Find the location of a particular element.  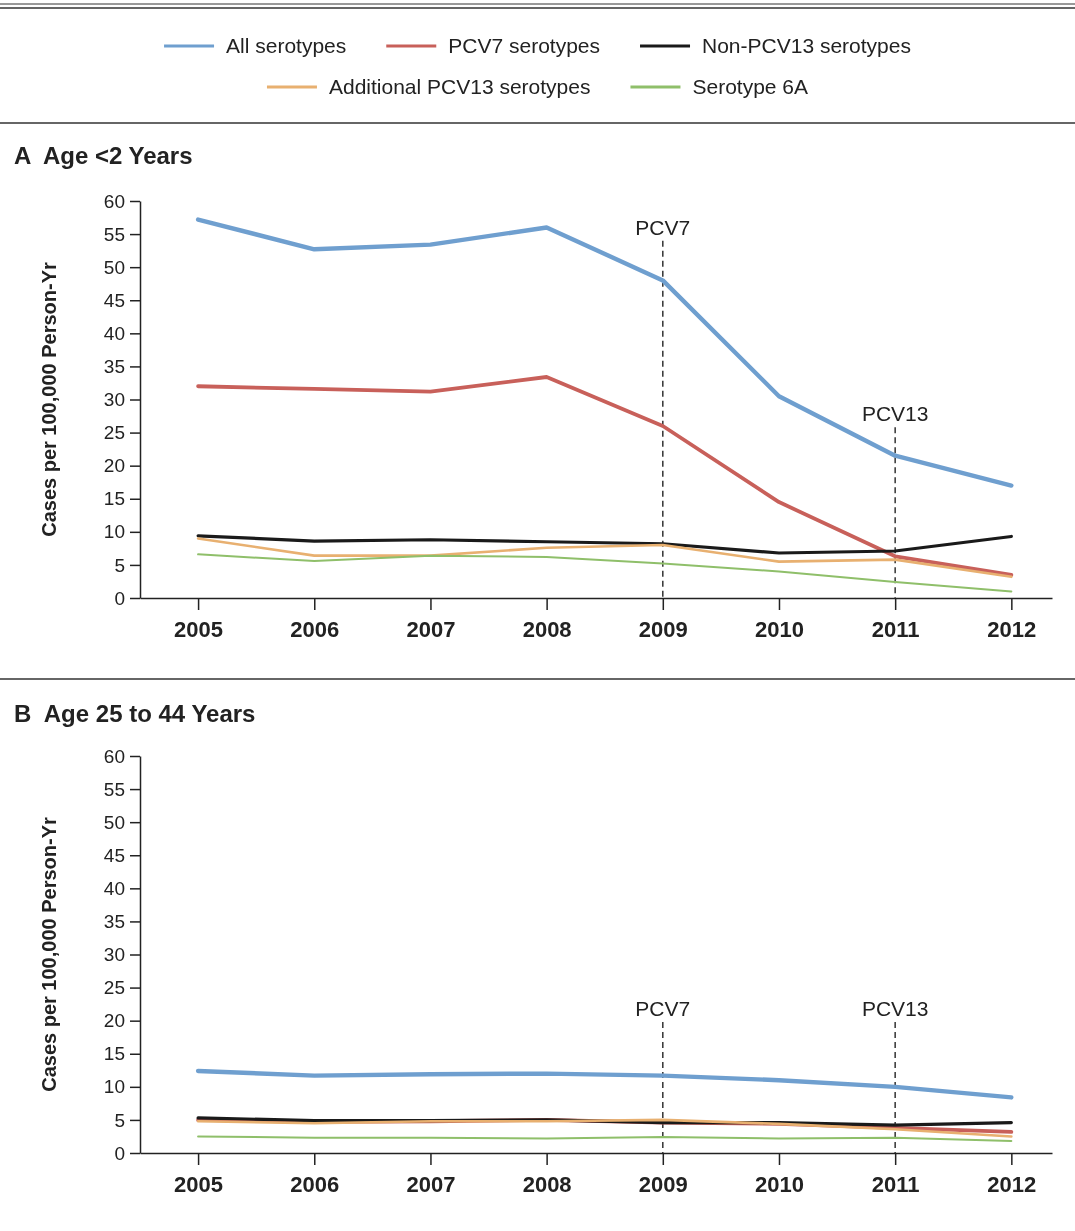

legend-label: Additional PCV13 serotypes is located at coordinates (459, 86).